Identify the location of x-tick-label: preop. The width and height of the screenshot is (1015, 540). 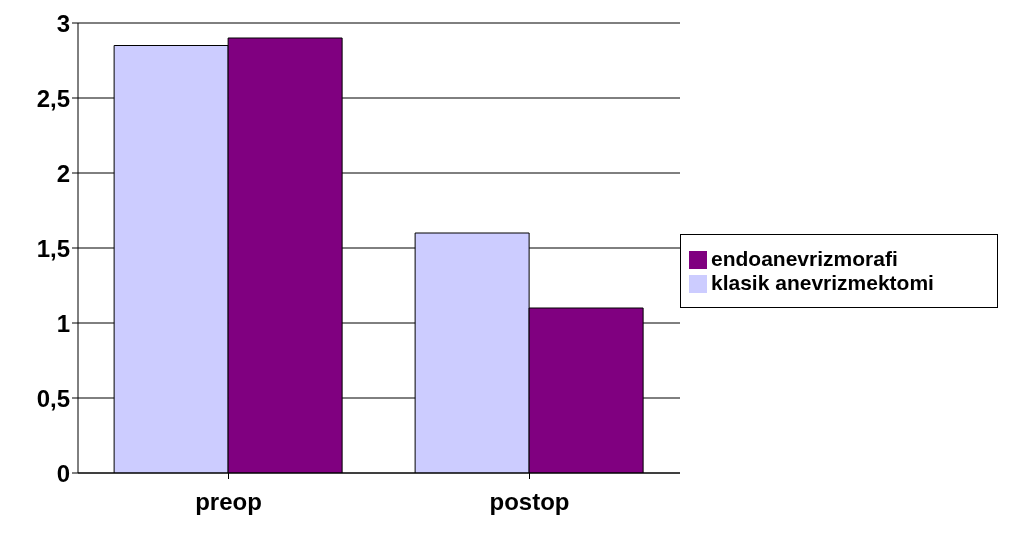
(228, 502).